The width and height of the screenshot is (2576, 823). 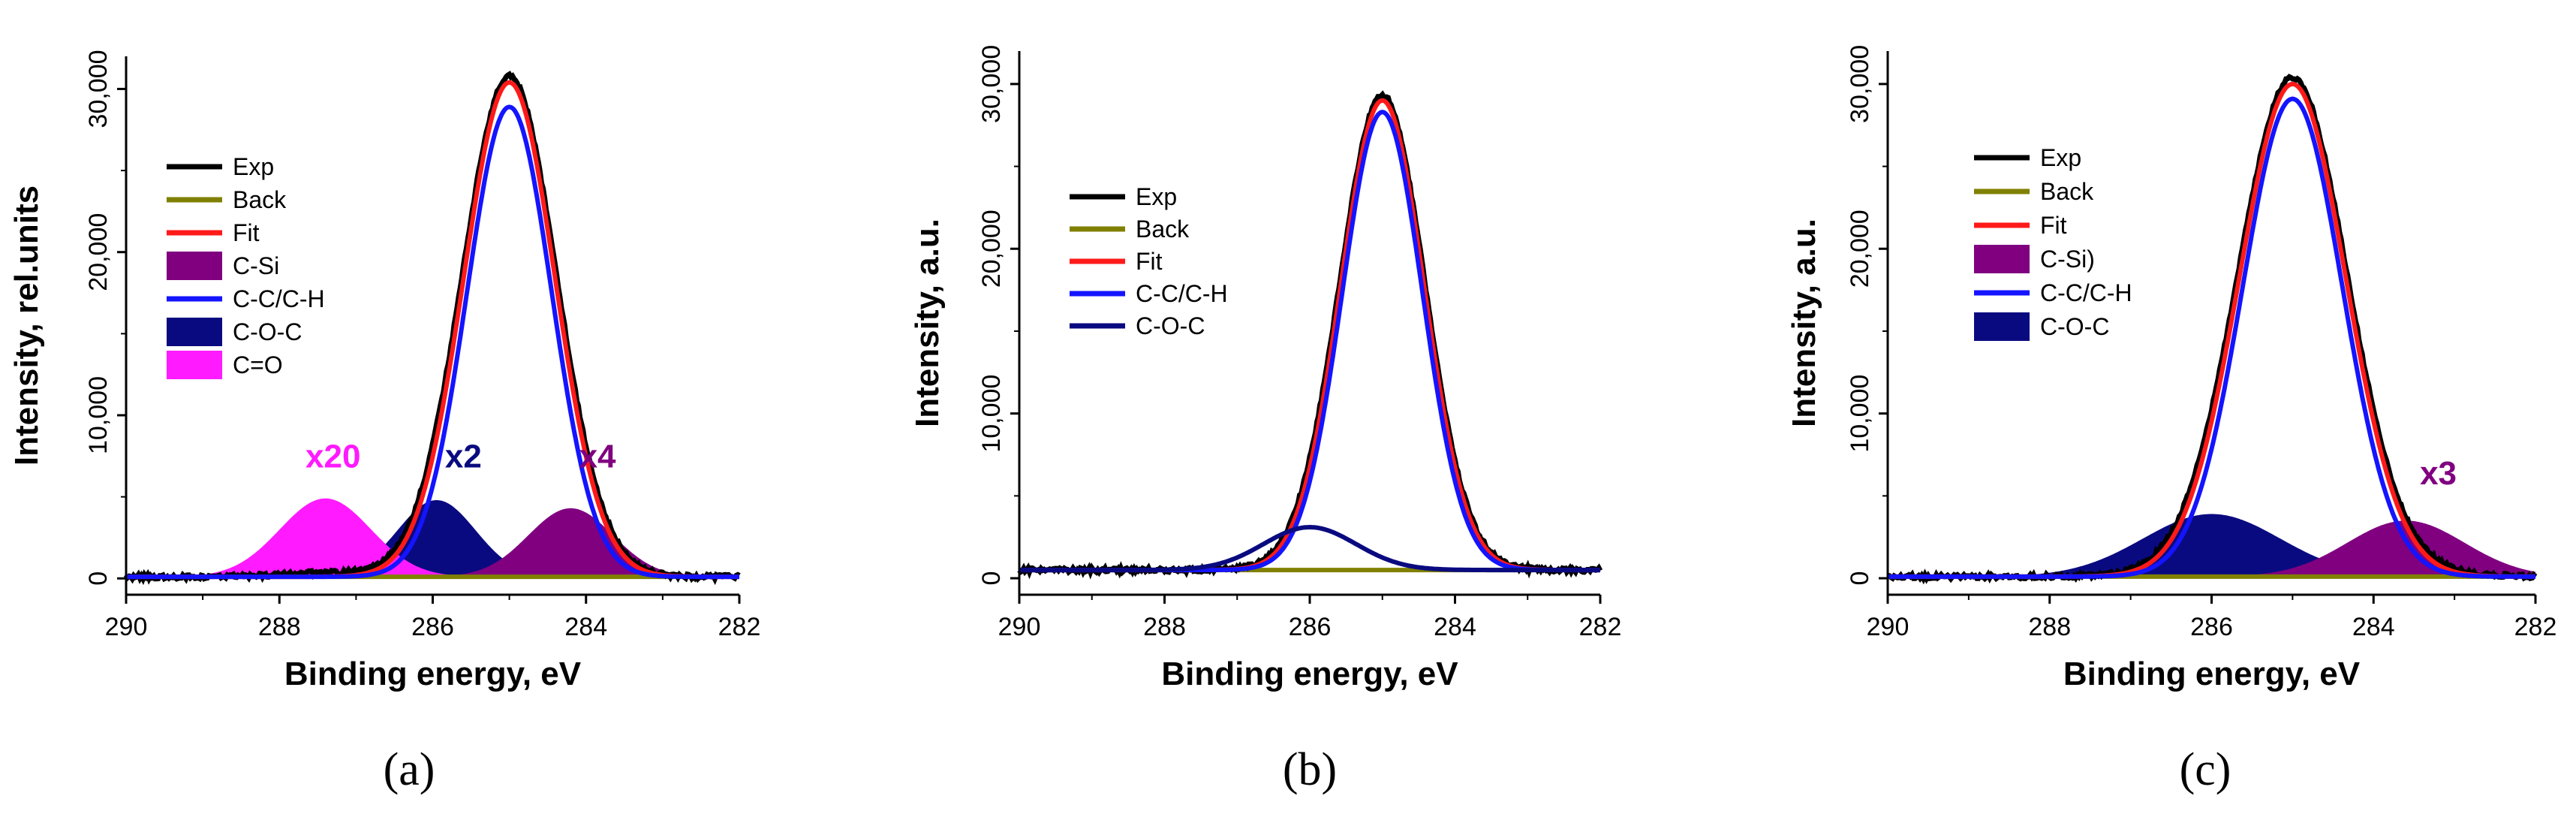 I want to click on legend-label: C=O, so click(x=258, y=364).